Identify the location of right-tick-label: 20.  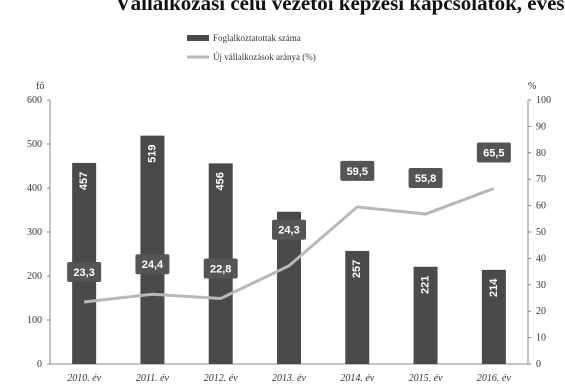
(541, 311).